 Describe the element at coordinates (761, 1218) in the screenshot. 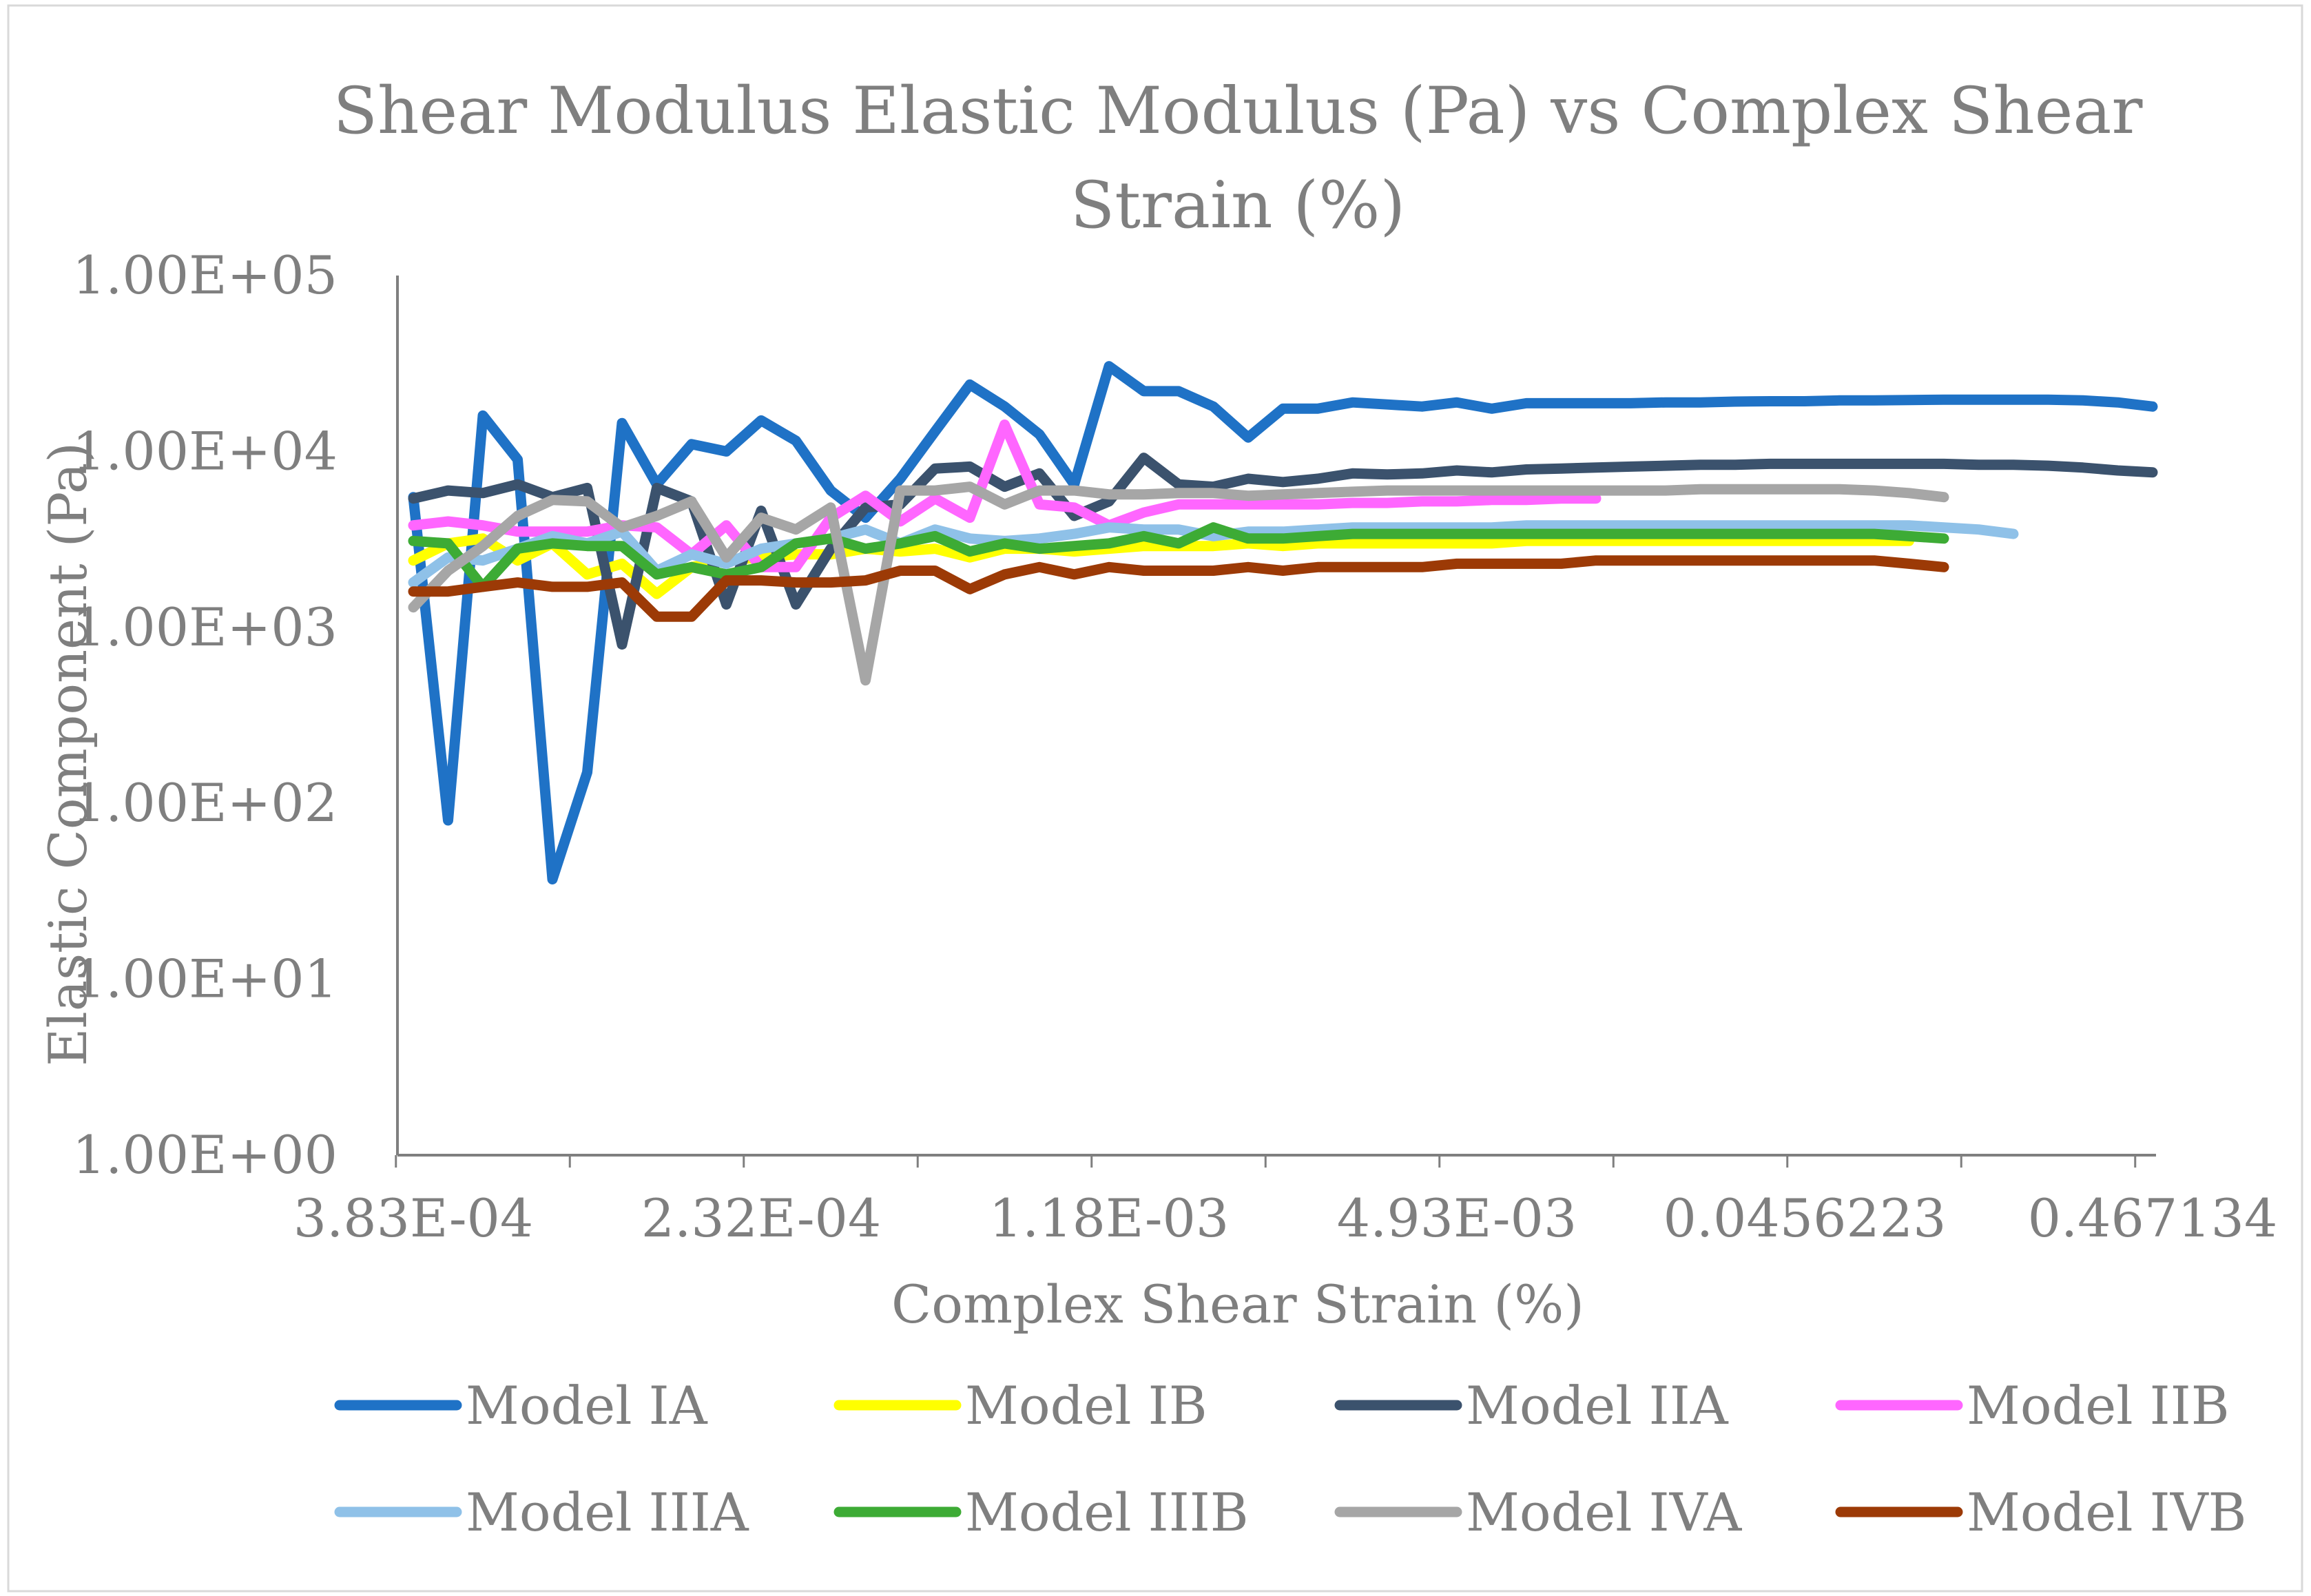

I see `x-tick-label: 2.32E-04` at that location.